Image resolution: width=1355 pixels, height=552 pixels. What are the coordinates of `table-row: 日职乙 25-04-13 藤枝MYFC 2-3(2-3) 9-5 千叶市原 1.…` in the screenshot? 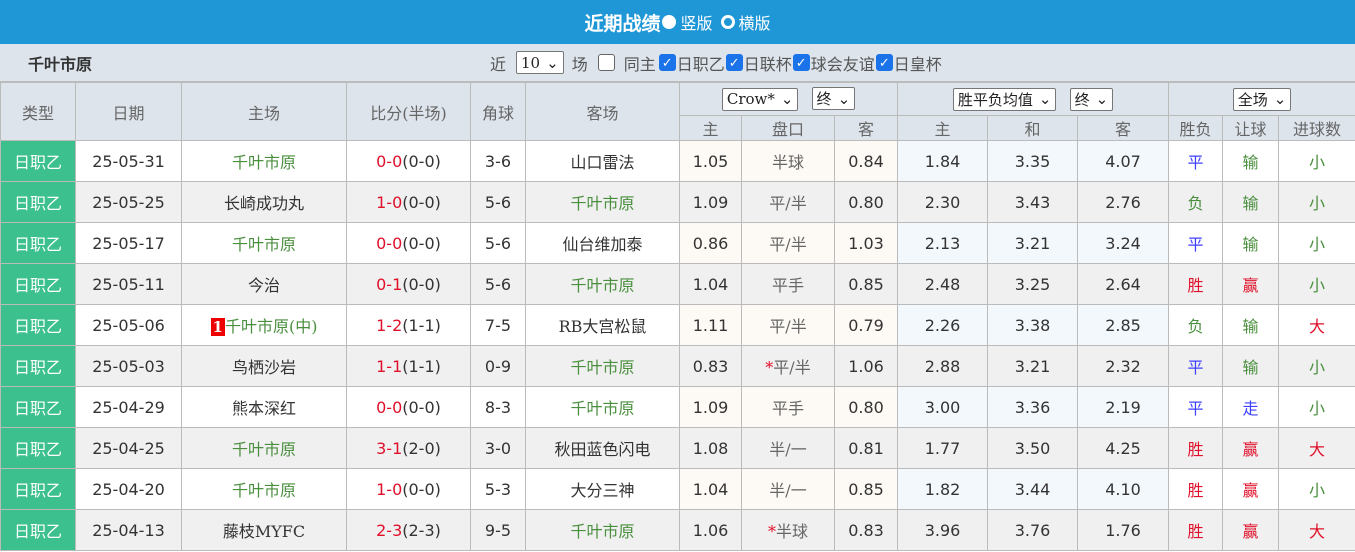 It's located at (677, 530).